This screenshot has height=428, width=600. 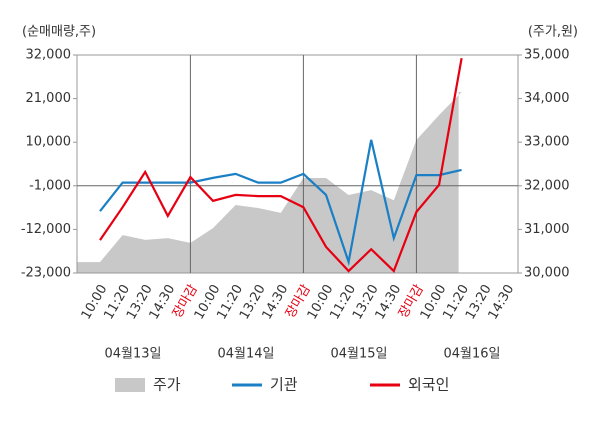 I want to click on y-tick-label: -23,000, so click(x=46, y=273).